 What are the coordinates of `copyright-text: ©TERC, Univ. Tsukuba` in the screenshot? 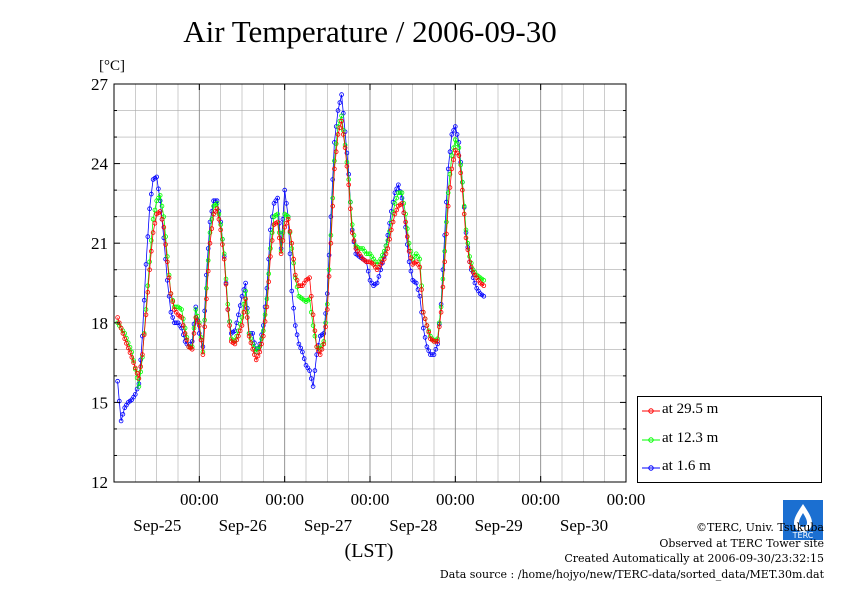 It's located at (759, 527).